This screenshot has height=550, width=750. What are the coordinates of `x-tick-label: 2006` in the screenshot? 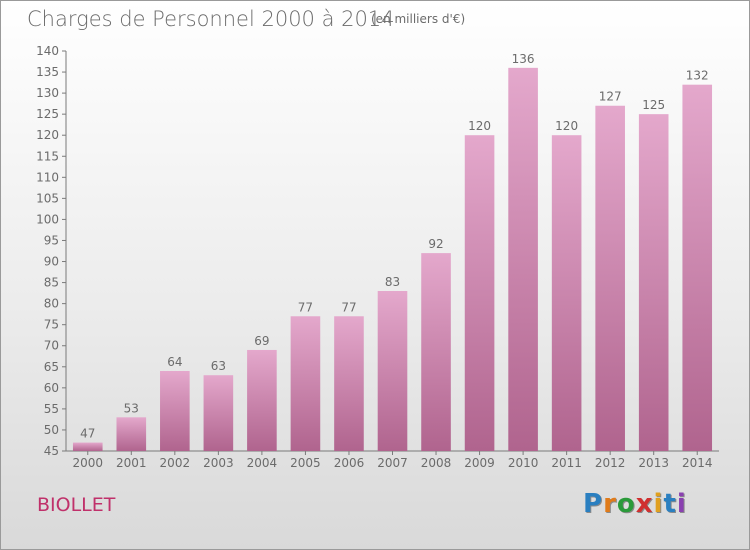 It's located at (349, 463).